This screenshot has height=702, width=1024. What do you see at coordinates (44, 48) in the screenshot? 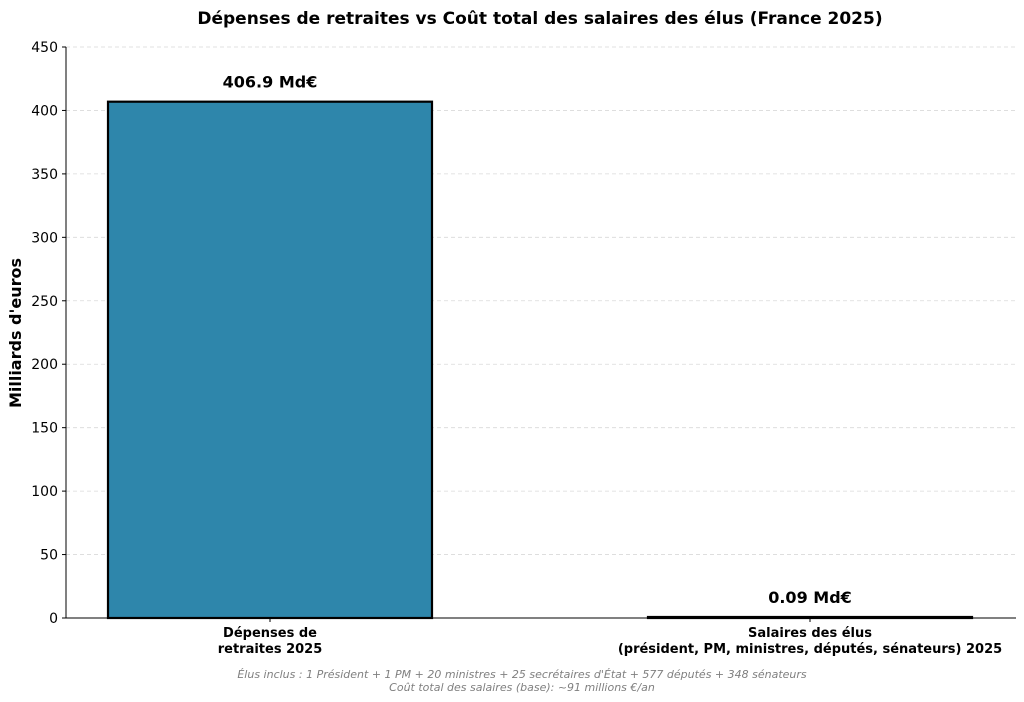
I see `y-tick-label: 450` at bounding box center [44, 48].